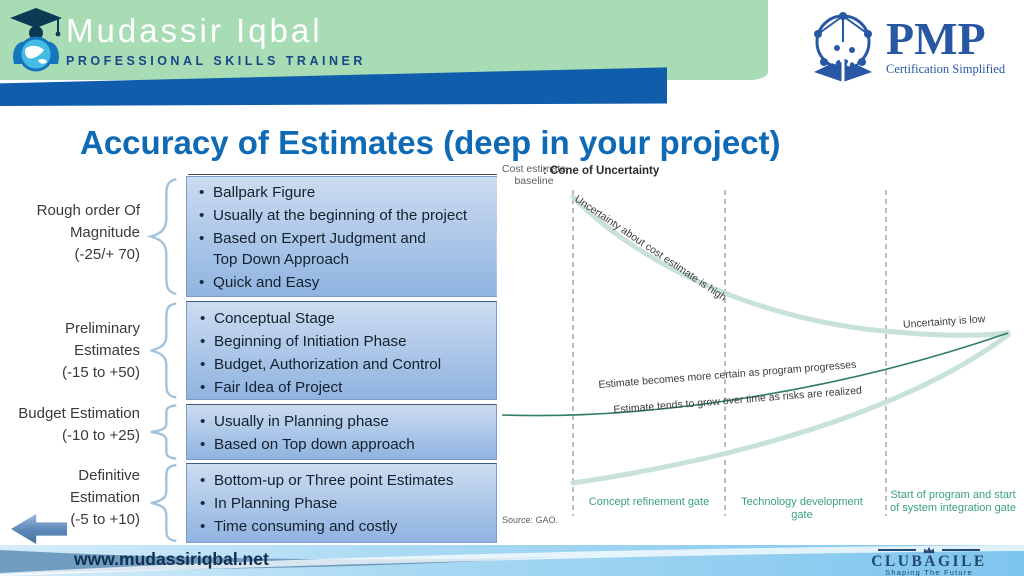 This screenshot has height=576, width=1024. I want to click on pmp-title: PMP, so click(936, 38).